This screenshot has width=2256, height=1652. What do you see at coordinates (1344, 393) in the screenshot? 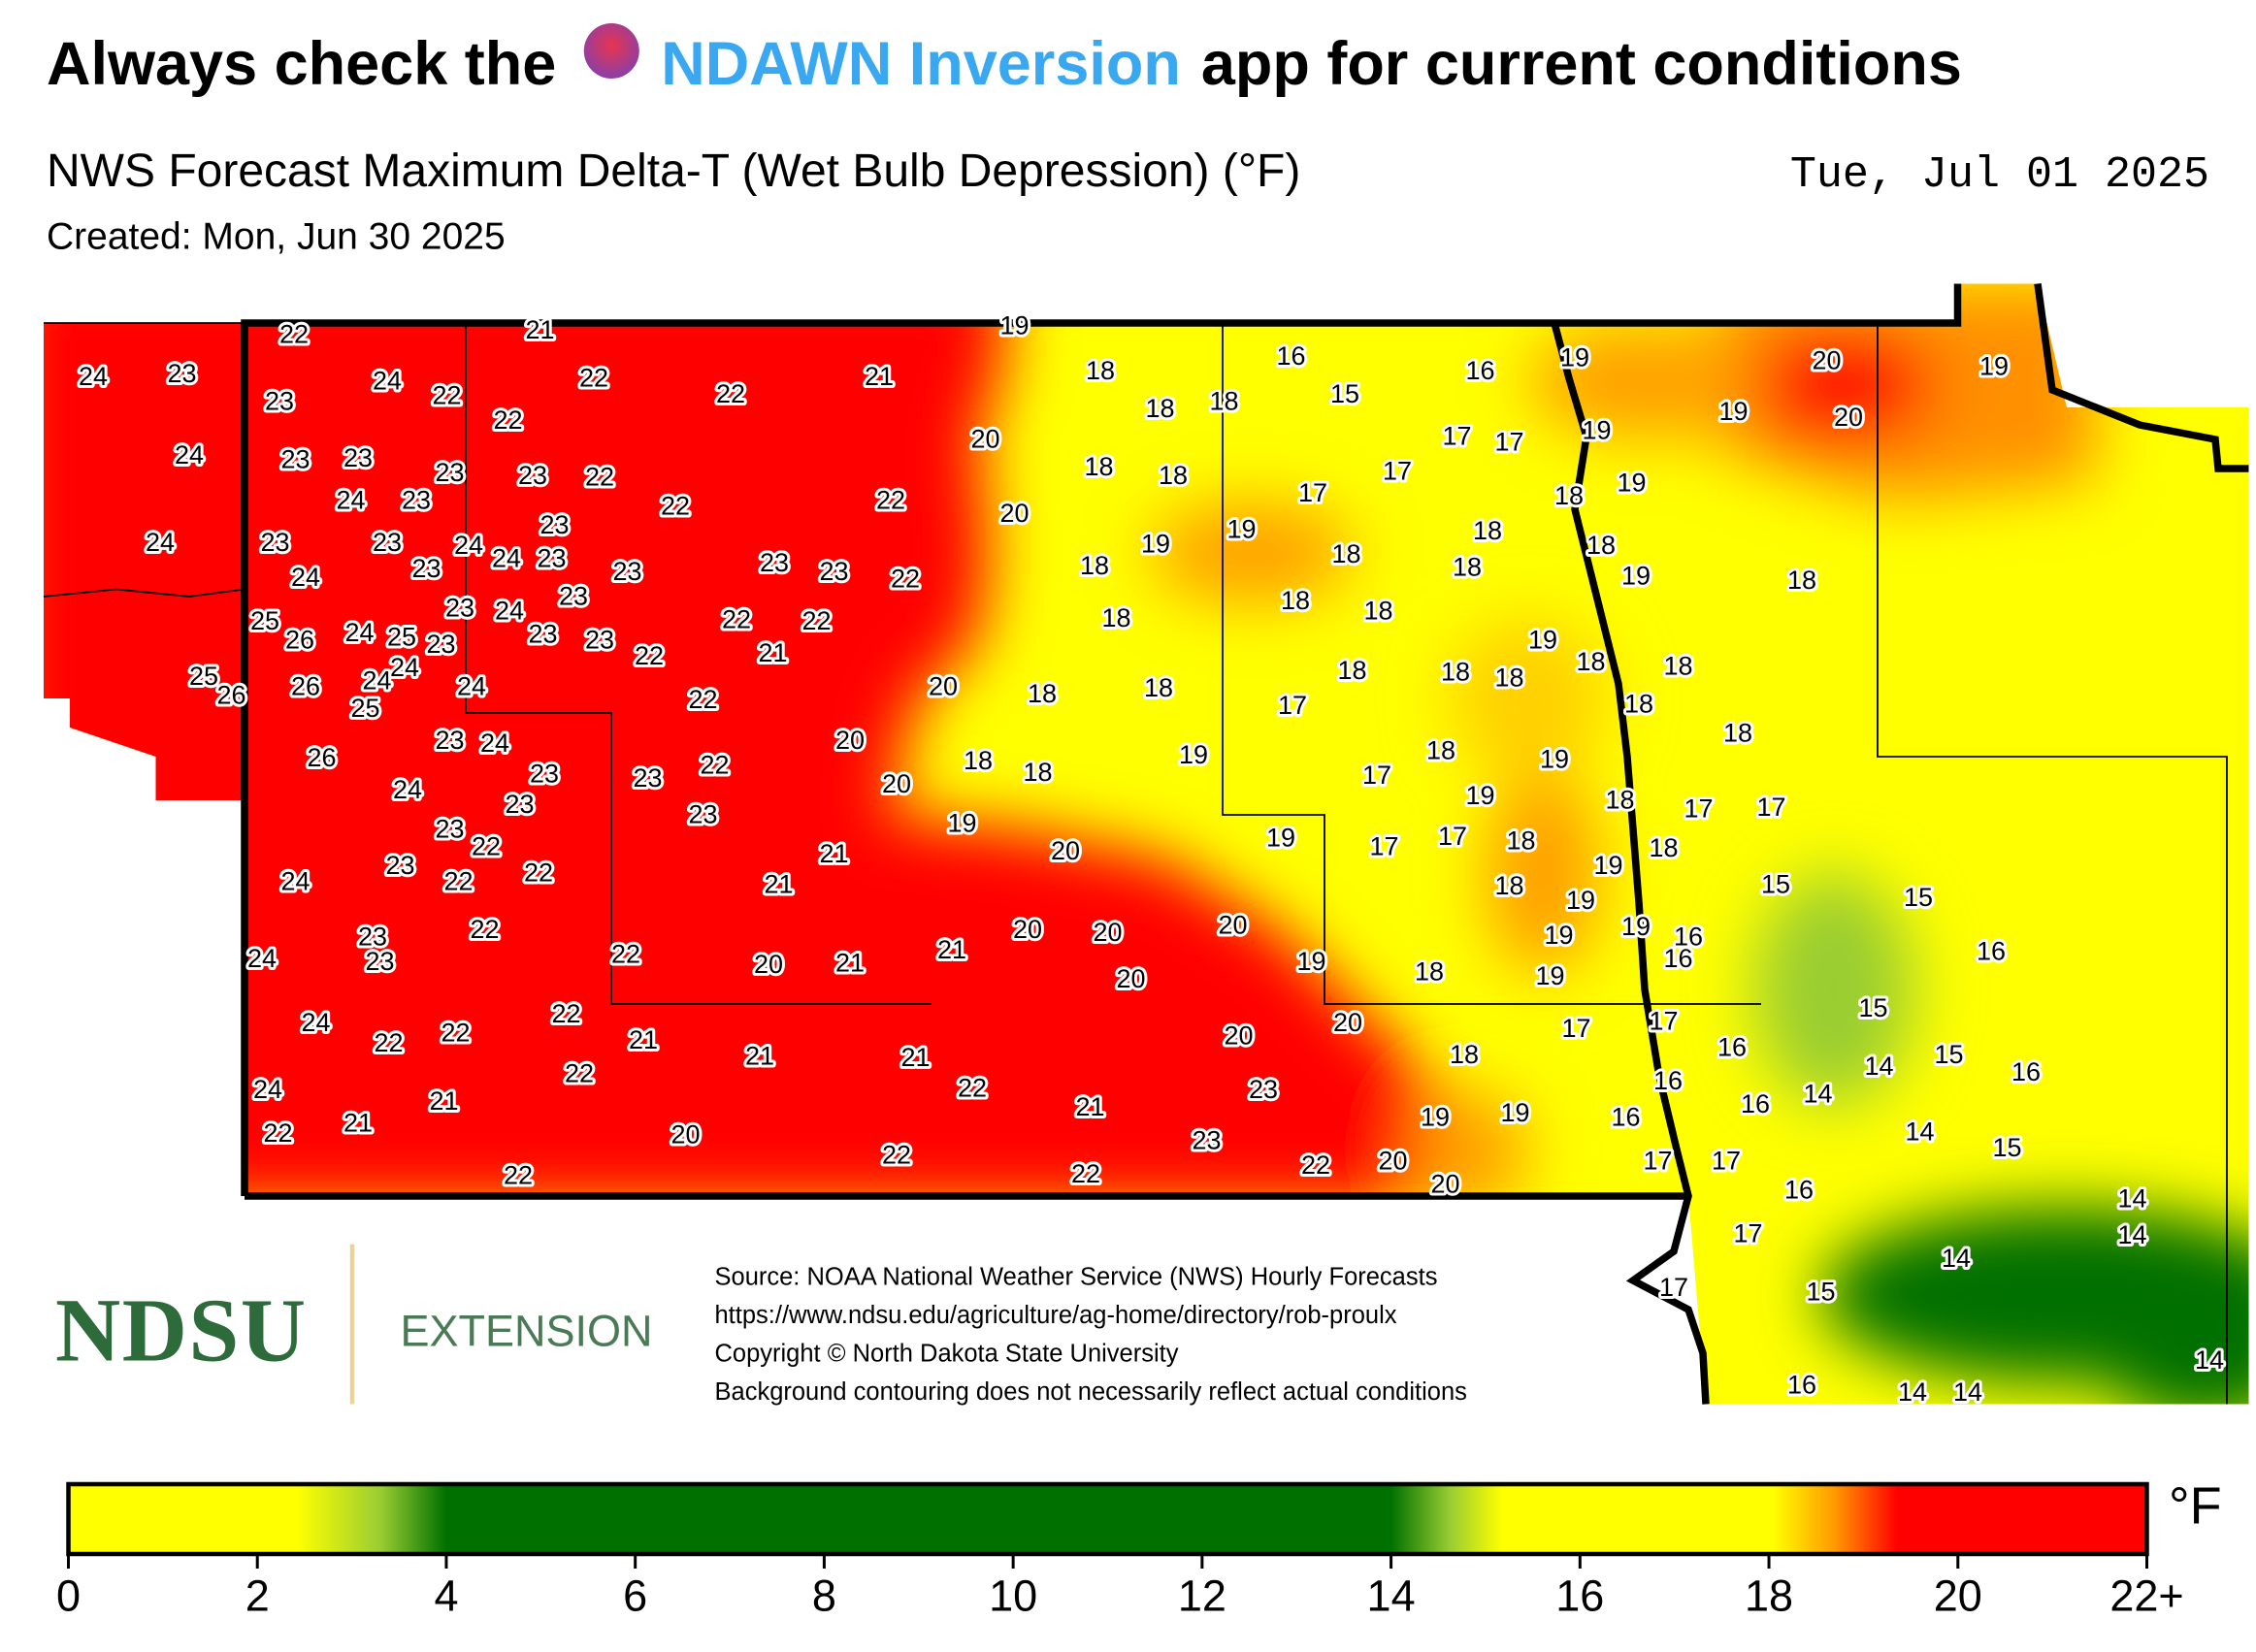
I see `station-value: 15` at bounding box center [1344, 393].